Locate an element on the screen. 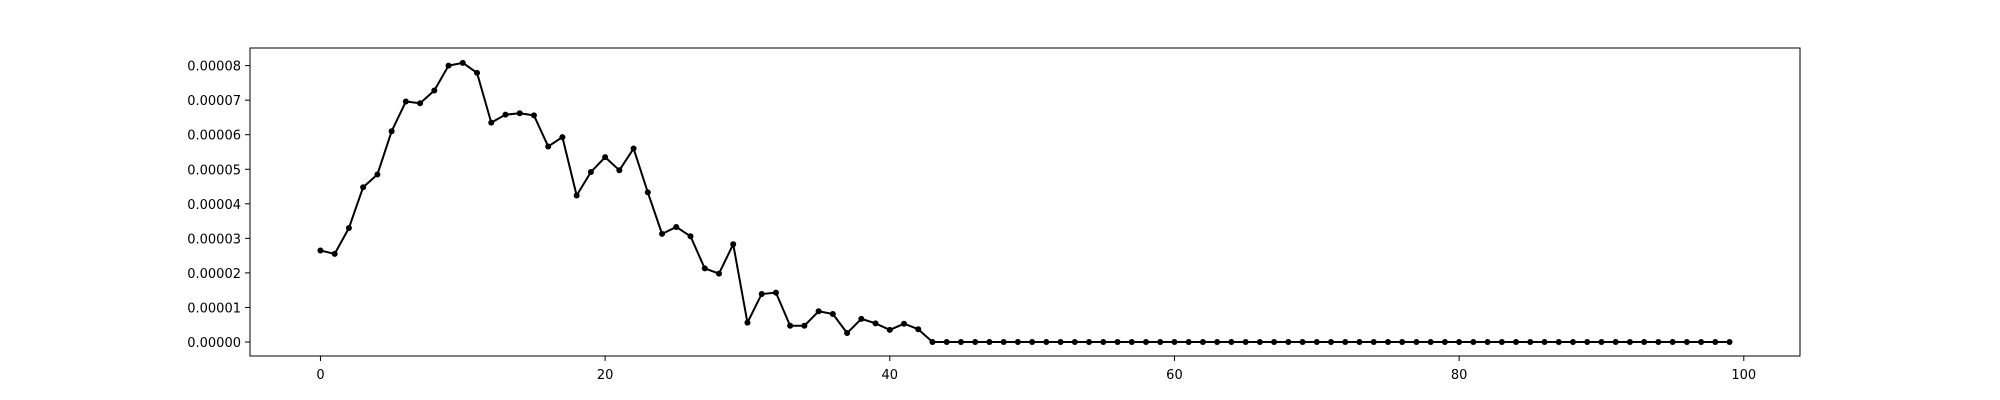 This screenshot has height=400, width=2000. x-tick-label: 100 is located at coordinates (1743, 375).